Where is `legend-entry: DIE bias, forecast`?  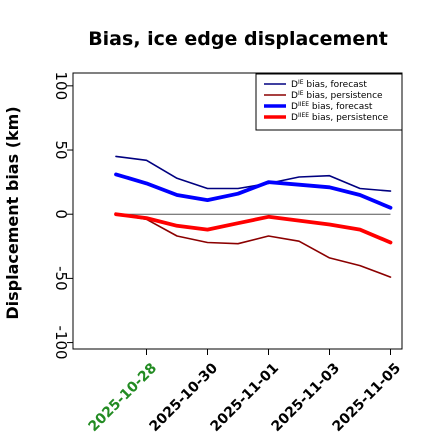
legend-entry: DIE bias, forecast is located at coordinates (329, 84).